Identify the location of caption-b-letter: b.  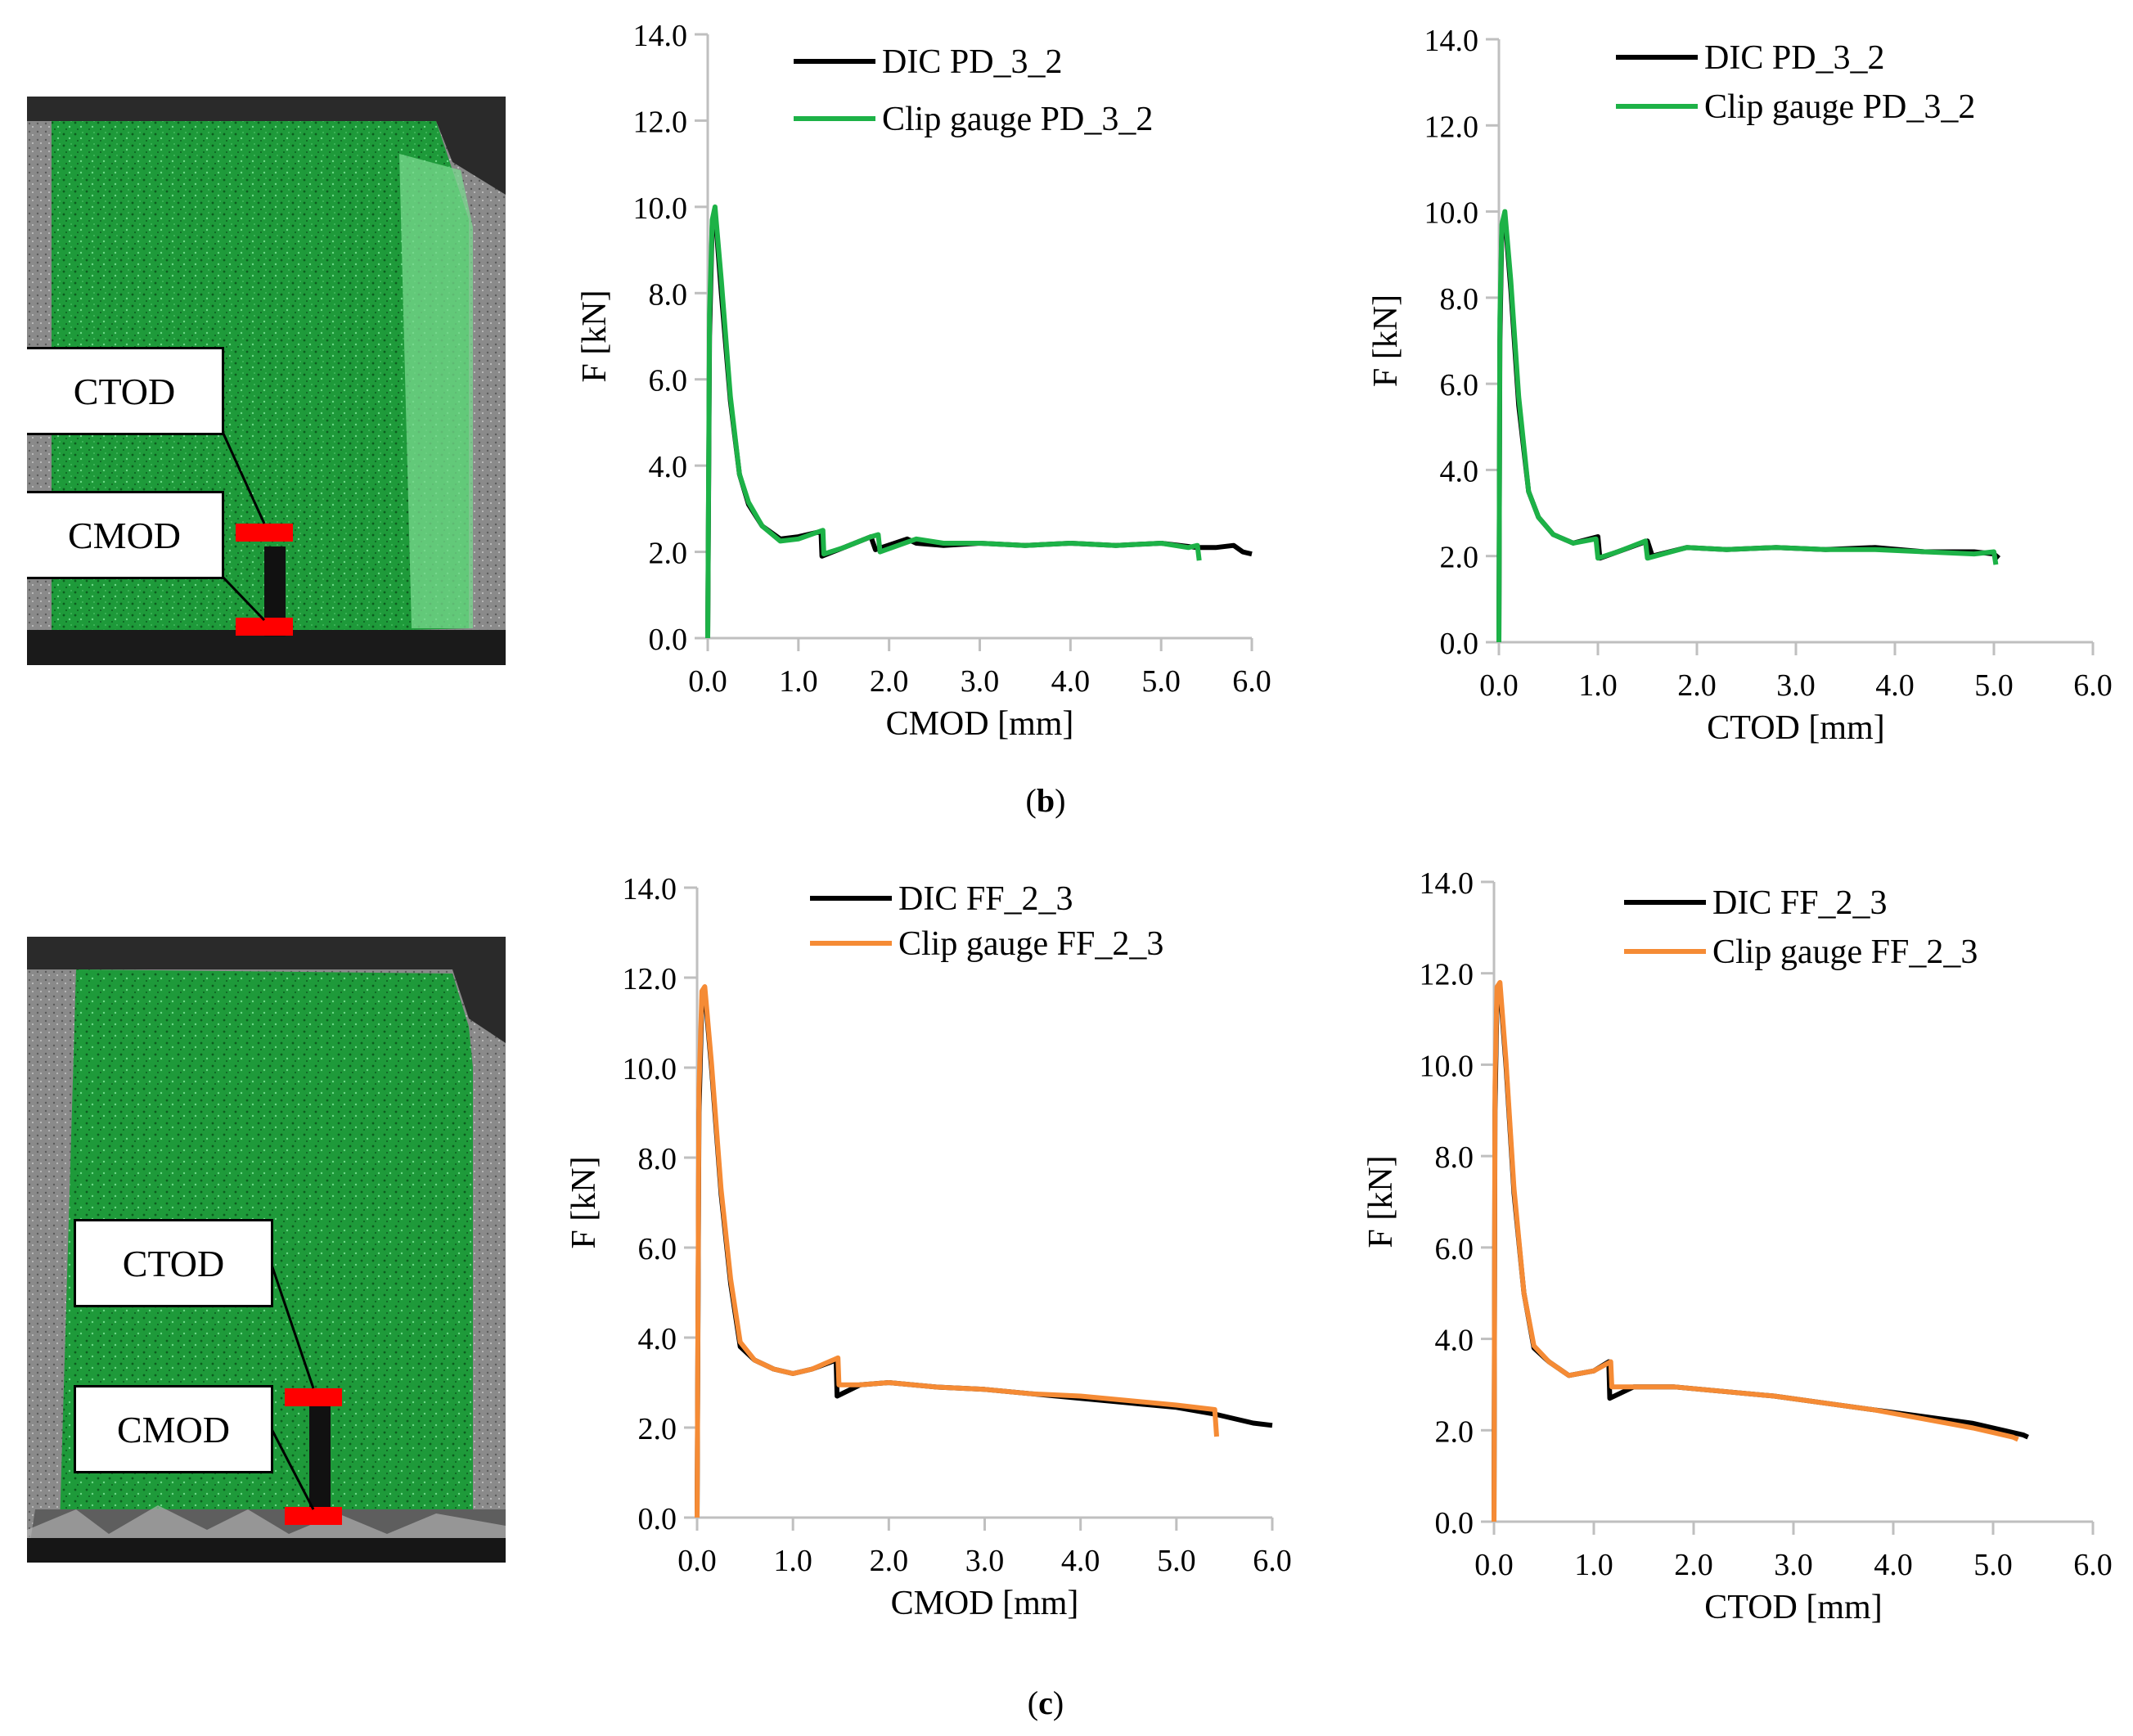
(1046, 800).